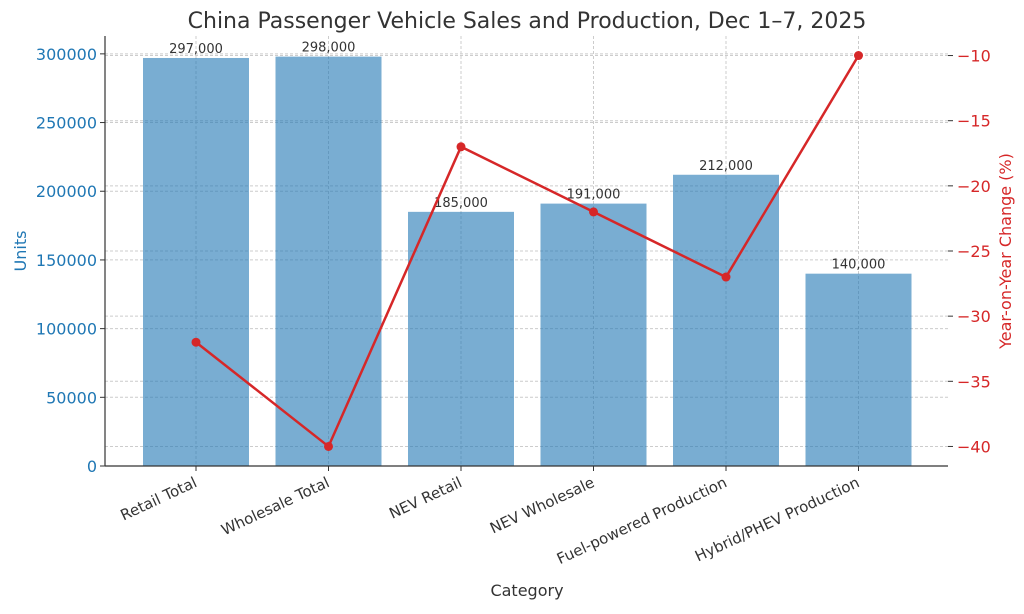 This screenshot has width=1024, height=614. Describe the element at coordinates (425, 497) in the screenshot. I see `x-tick-label: NEV Retail` at that location.